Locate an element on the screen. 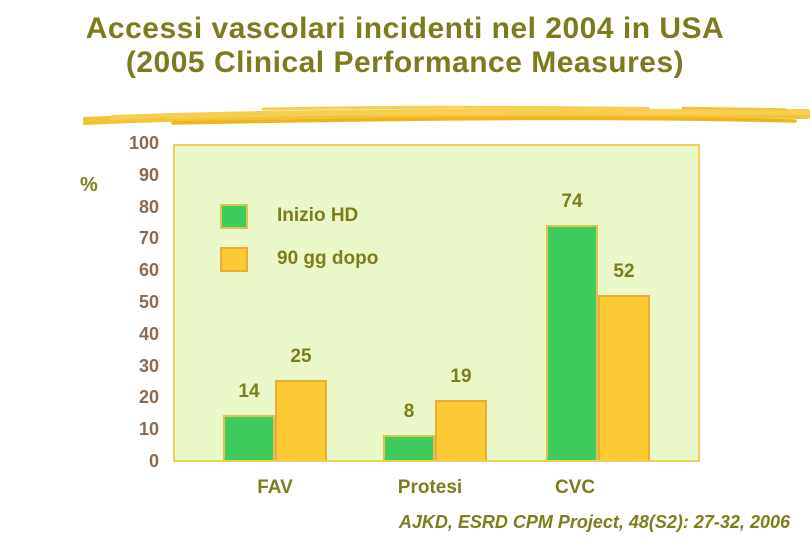 The height and width of the screenshot is (540, 810). y-axis-tick-label: 30 is located at coordinates (148, 365).